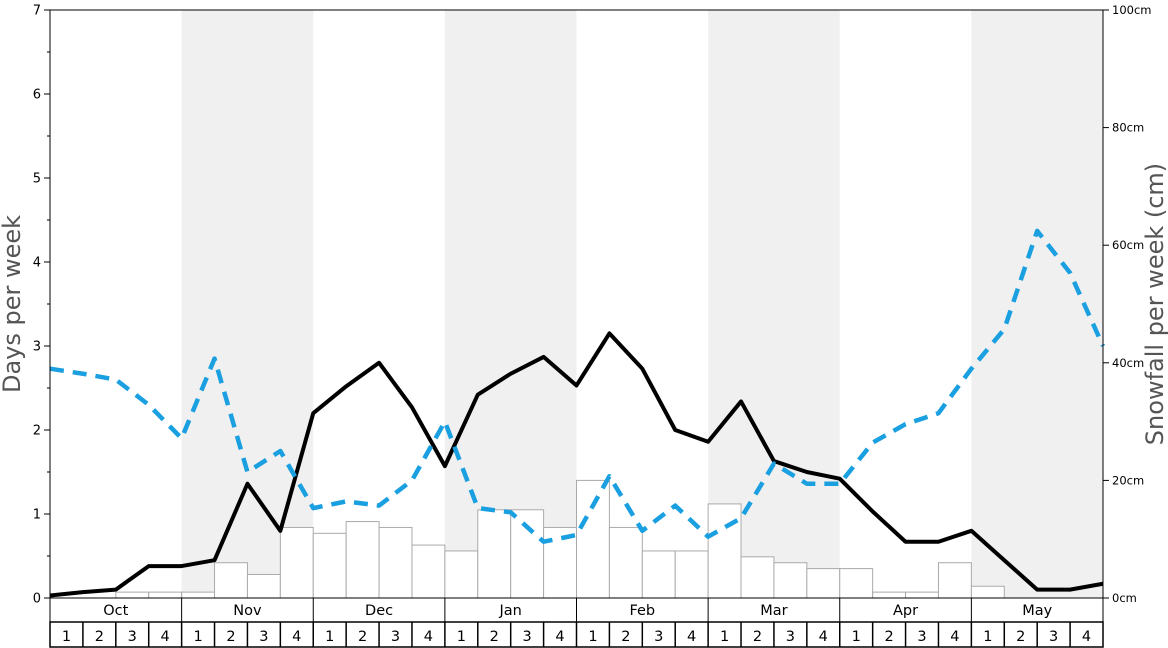 This screenshot has height=648, width=1168. Describe the element at coordinates (247, 304) in the screenshot. I see `month-shade-nov` at that location.